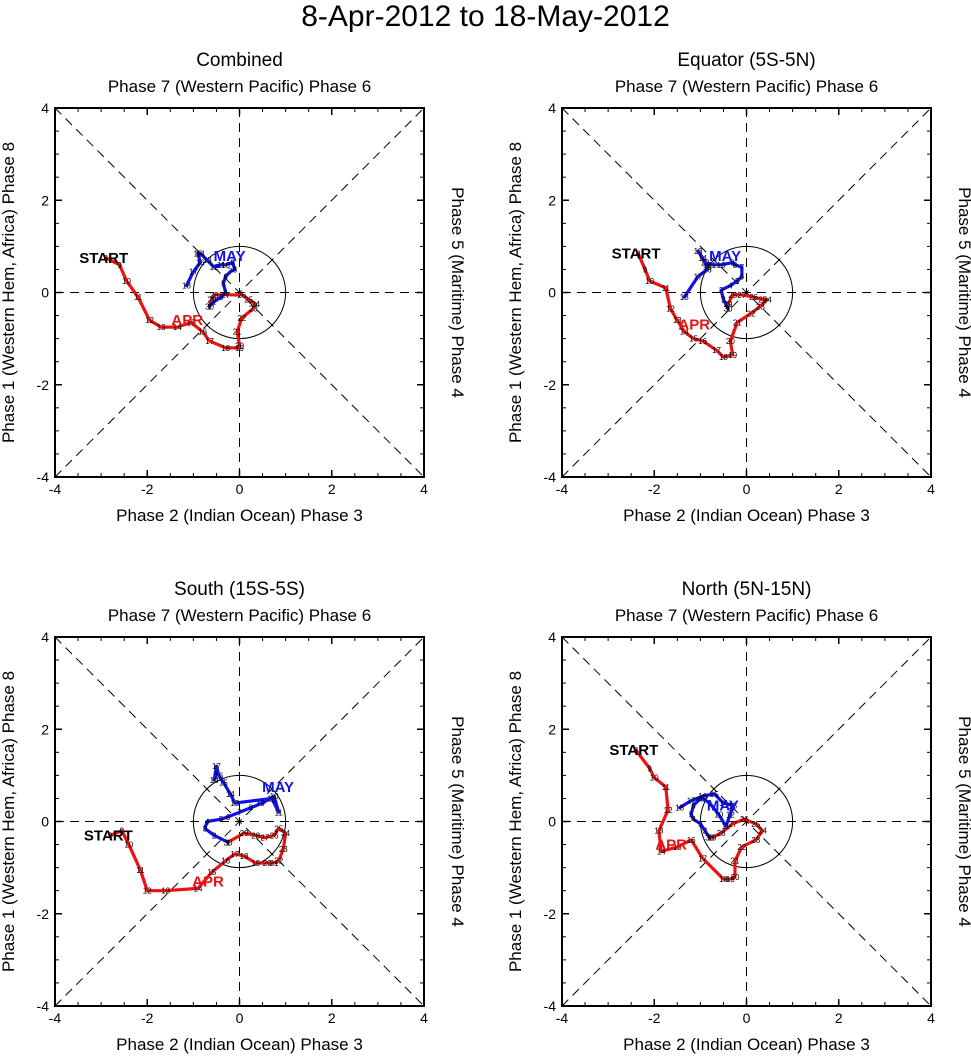 The image size is (971, 1061). I want to click on page-title: 8-Apr-2012 to 18-May-2012, so click(485, 16).